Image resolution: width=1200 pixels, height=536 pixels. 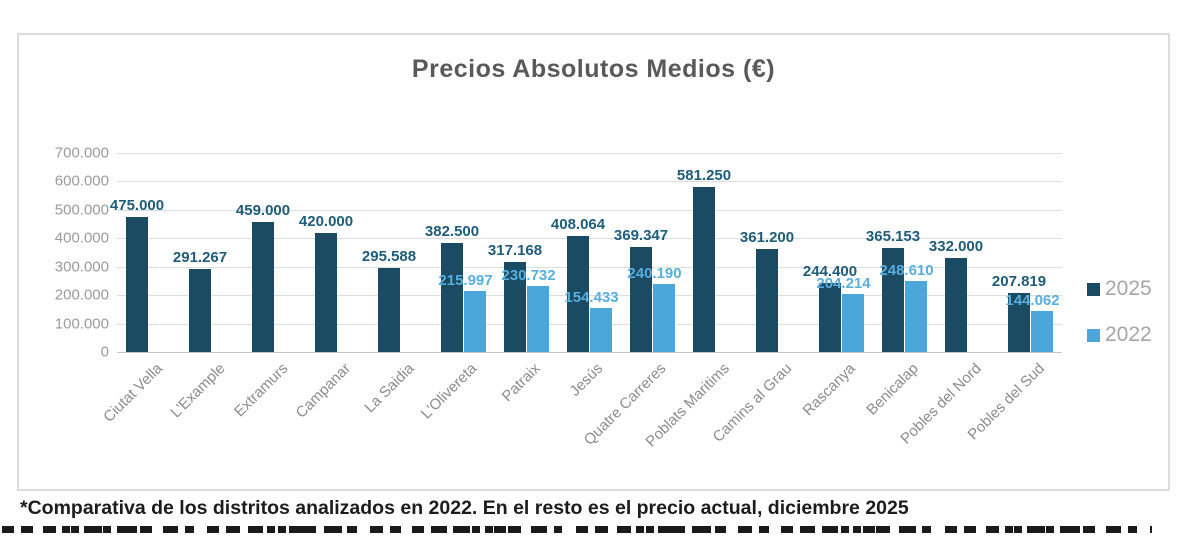 What do you see at coordinates (593, 69) in the screenshot?
I see `chart-title: Precios Absolutos Medios (€)` at bounding box center [593, 69].